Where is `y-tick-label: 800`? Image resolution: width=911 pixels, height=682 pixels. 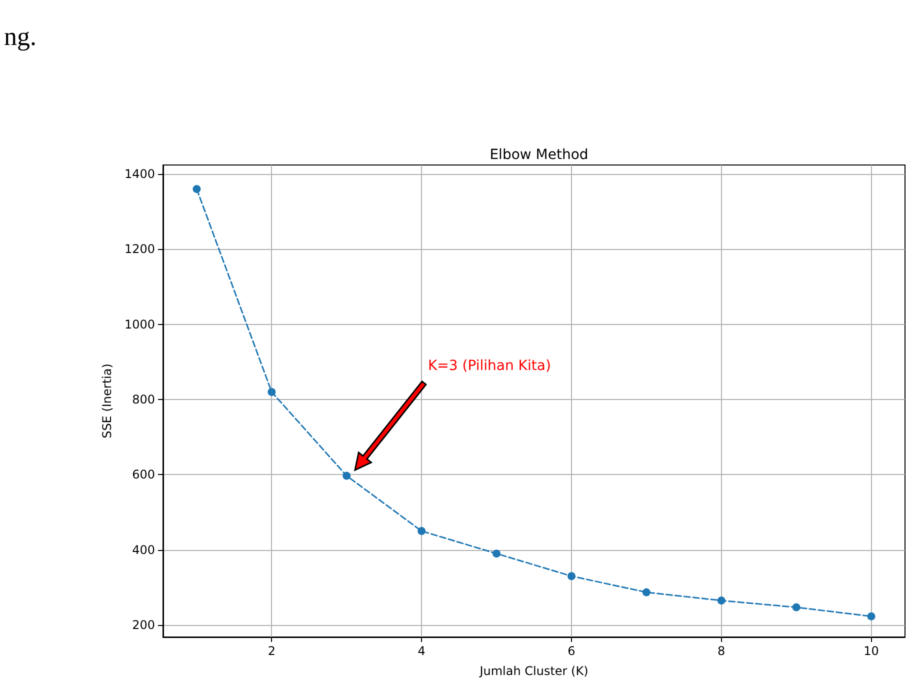
y-tick-label: 800 is located at coordinates (143, 399).